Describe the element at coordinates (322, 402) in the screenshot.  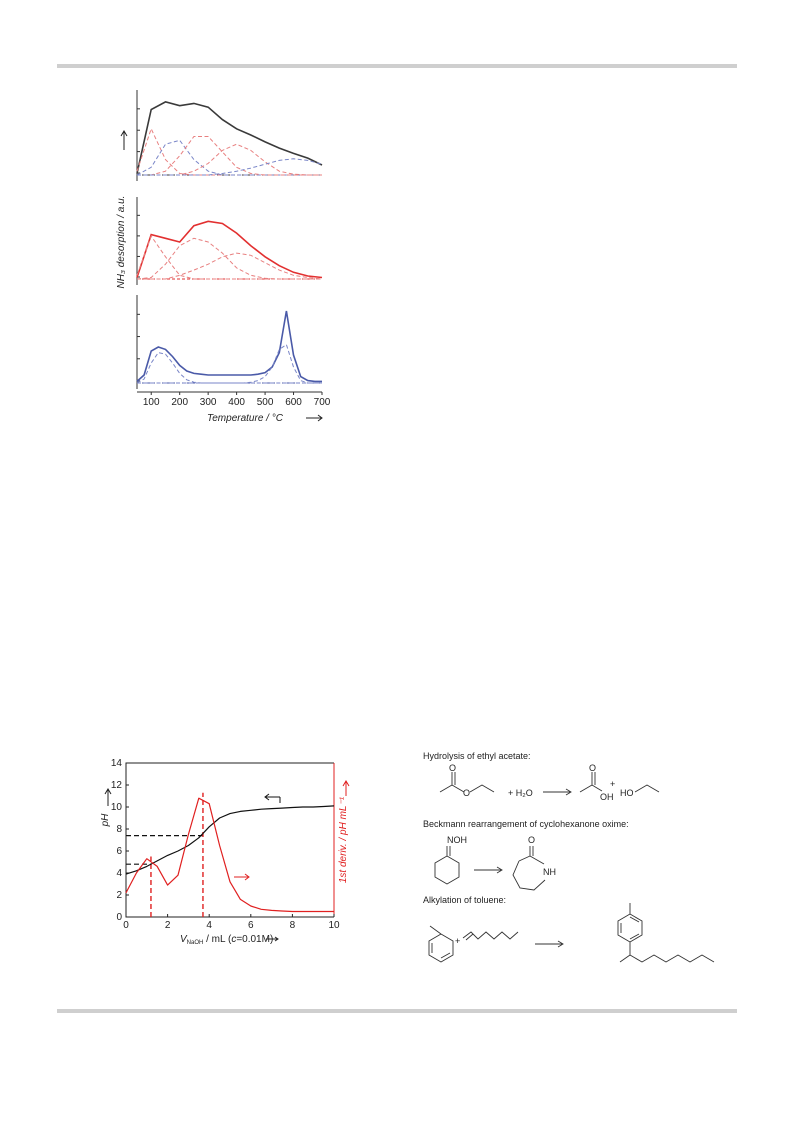
I see `x-tick-label: 700` at that location.